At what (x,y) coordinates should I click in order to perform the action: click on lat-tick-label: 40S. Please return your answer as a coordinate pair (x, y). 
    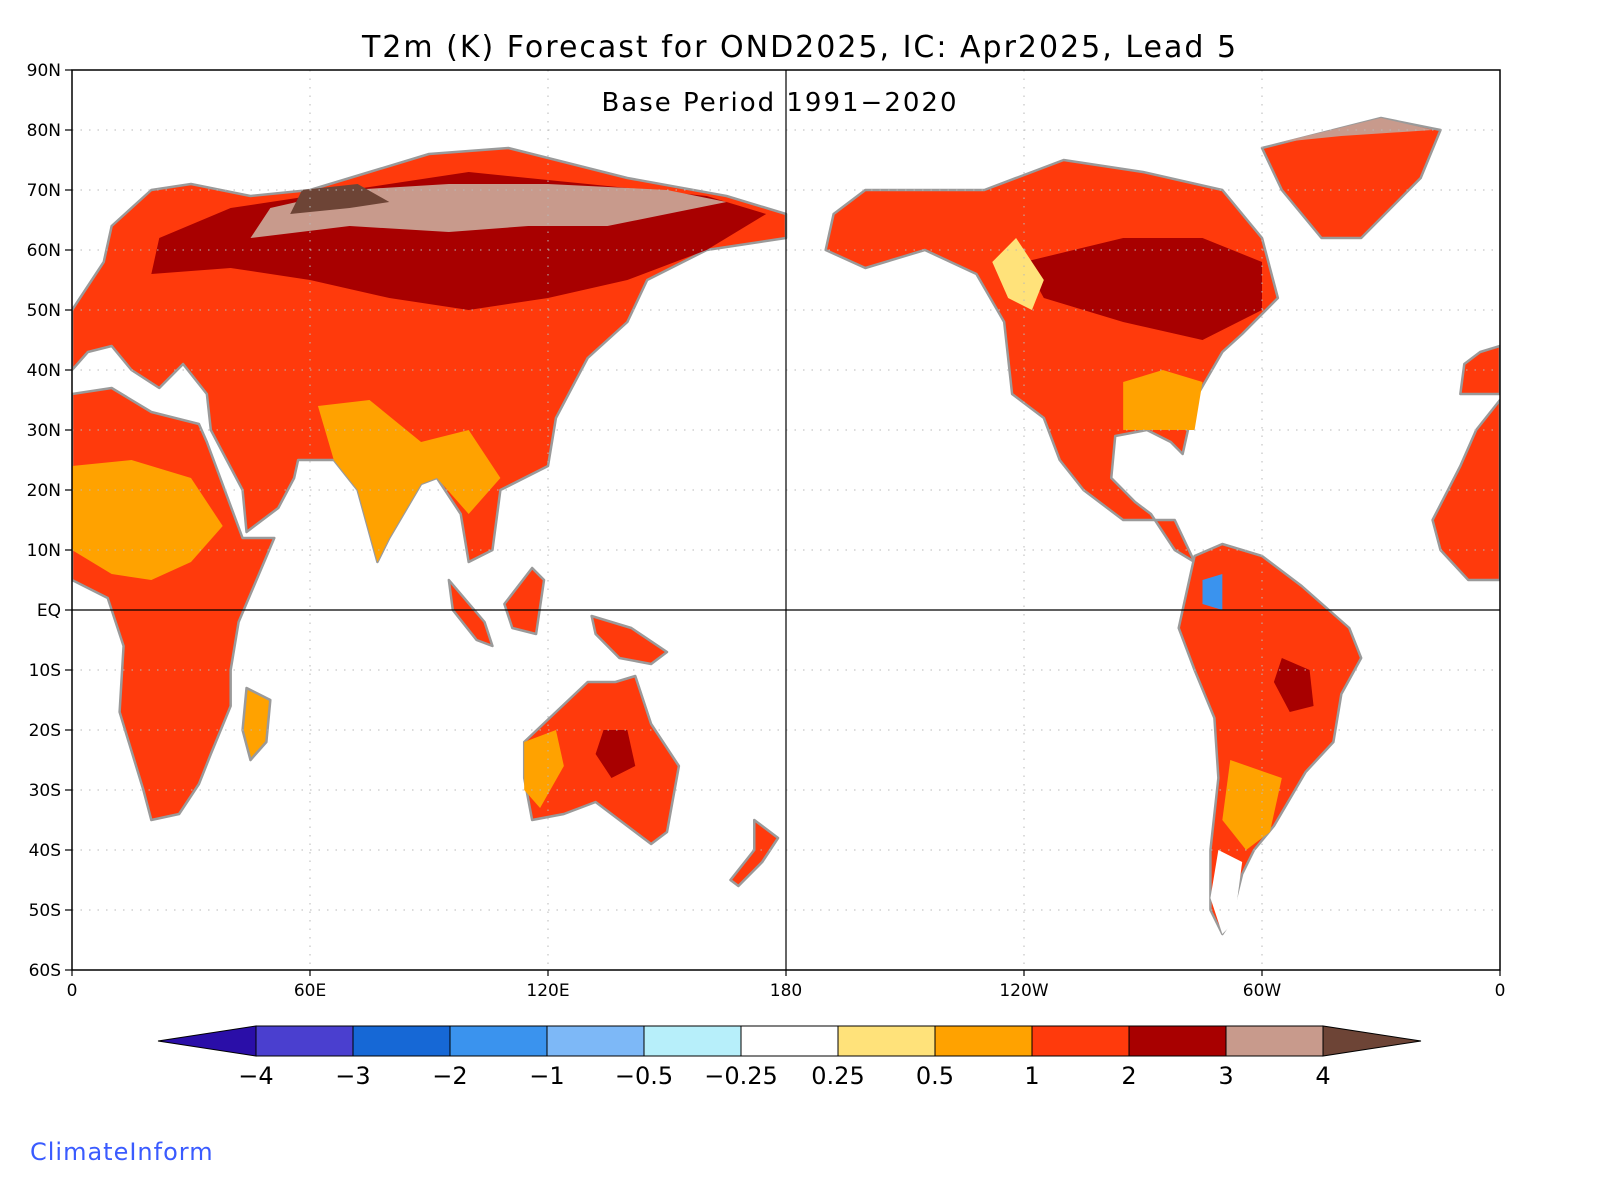
    Looking at the image, I should click on (45, 851).